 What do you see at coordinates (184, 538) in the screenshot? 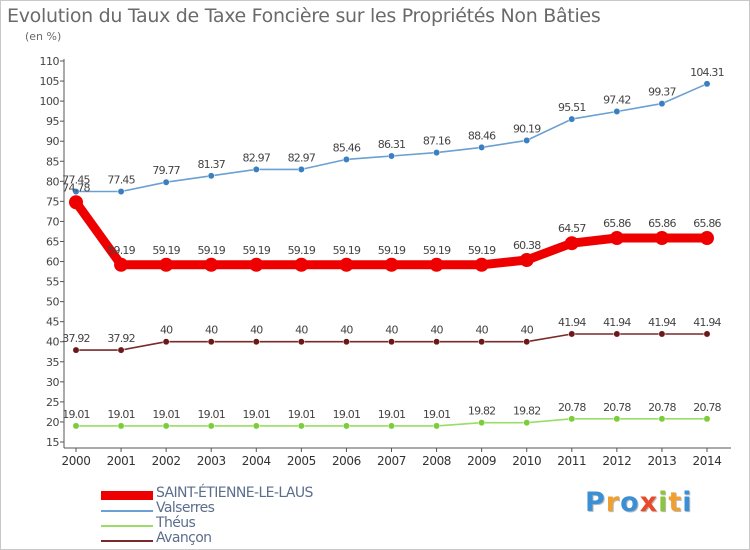
I see `legend-label: Avançon` at bounding box center [184, 538].